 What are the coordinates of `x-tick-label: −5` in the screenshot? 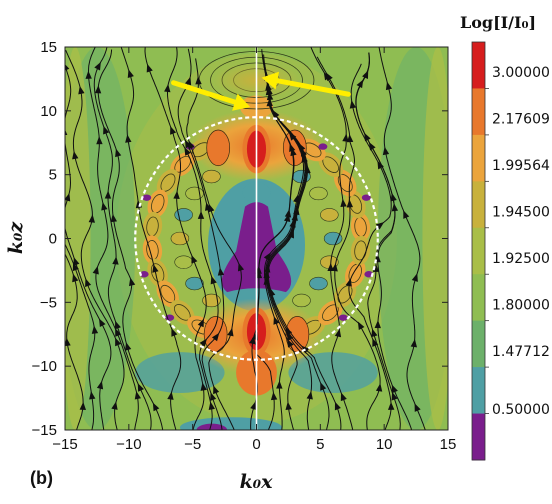 It's located at (192, 444).